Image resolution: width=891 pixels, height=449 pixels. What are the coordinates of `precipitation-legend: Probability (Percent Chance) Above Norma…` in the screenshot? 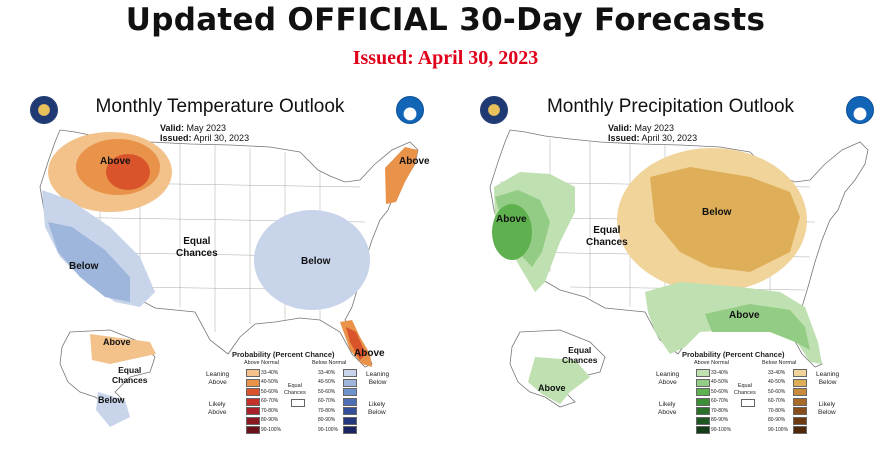 It's located at (743, 397).